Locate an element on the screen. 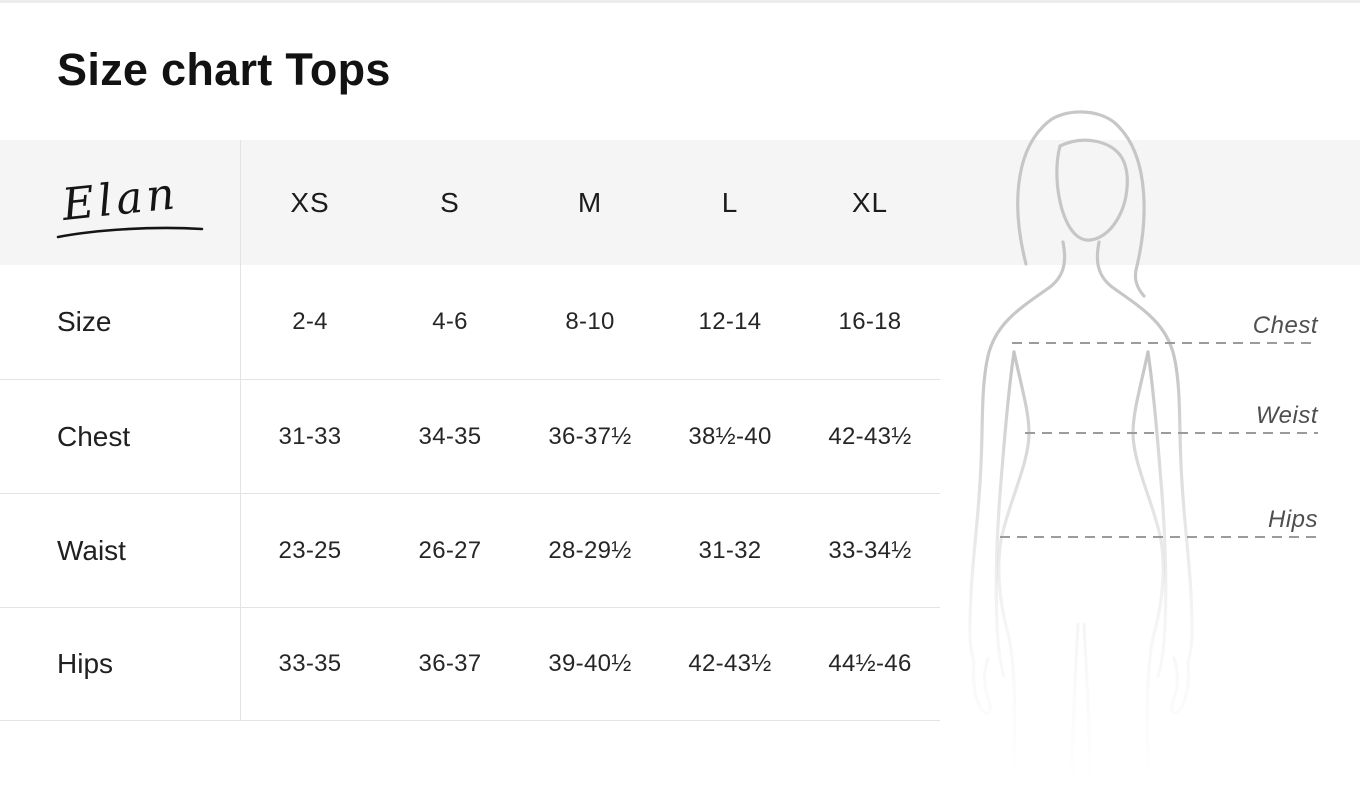  row-label-hips: Hips is located at coordinates (85, 663).